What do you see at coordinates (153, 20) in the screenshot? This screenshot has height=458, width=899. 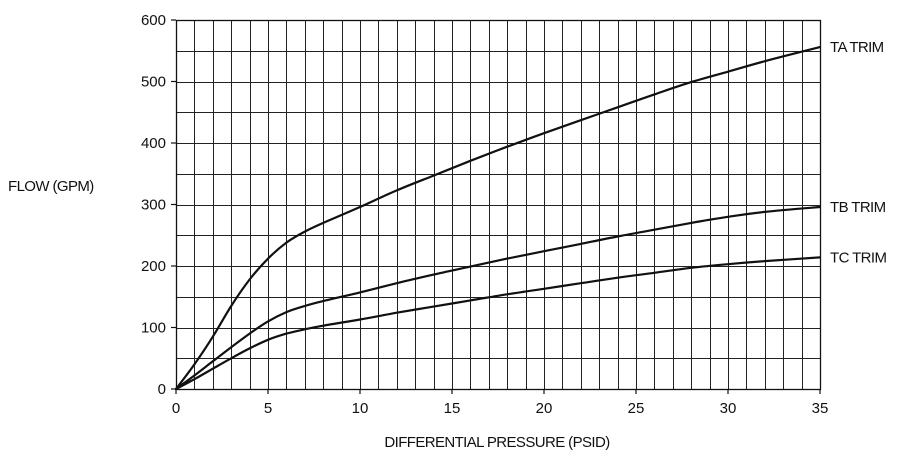 I see `y-tick-label: 600` at bounding box center [153, 20].